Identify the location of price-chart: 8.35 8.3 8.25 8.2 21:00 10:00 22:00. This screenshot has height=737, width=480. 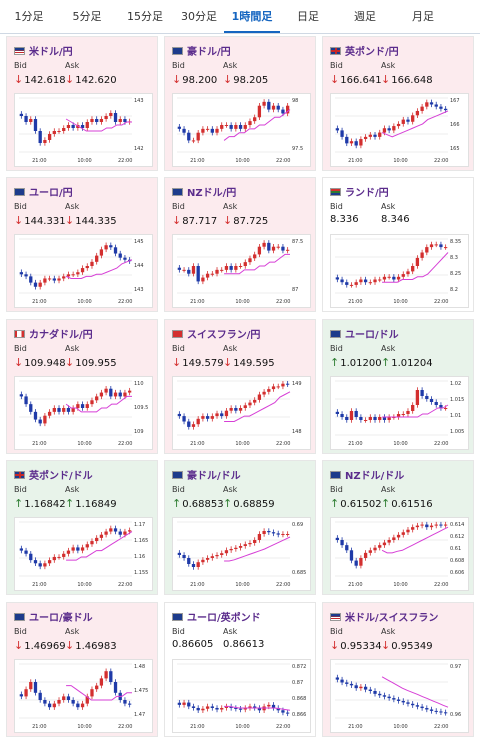
(399, 271).